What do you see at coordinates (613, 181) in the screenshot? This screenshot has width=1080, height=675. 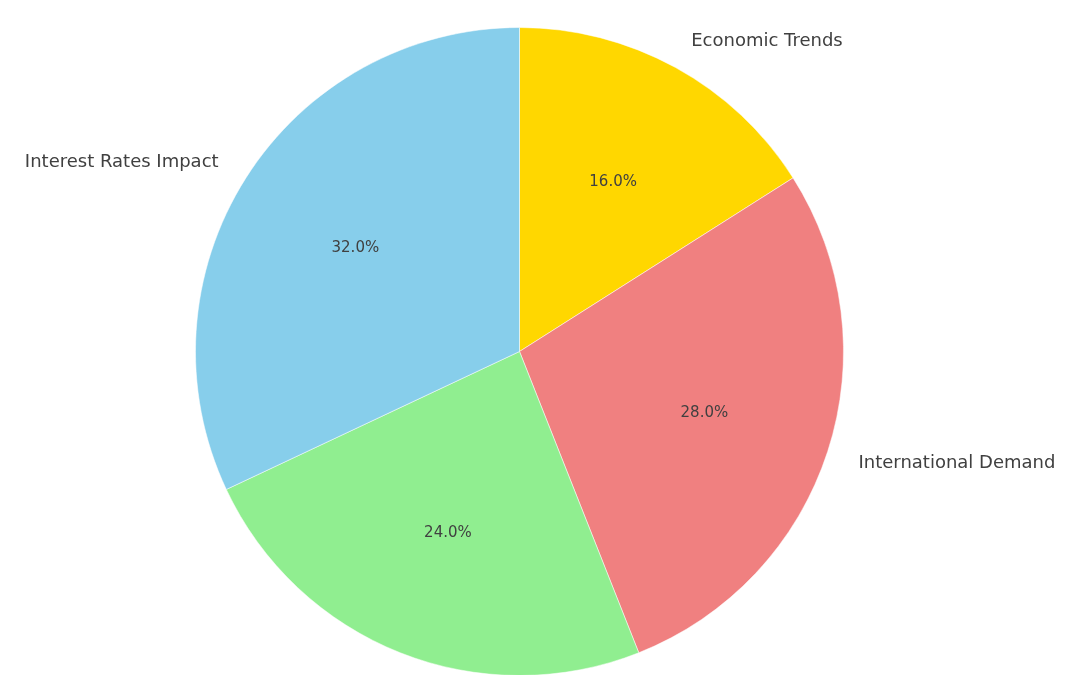 I see `data-label: 16.0%` at bounding box center [613, 181].